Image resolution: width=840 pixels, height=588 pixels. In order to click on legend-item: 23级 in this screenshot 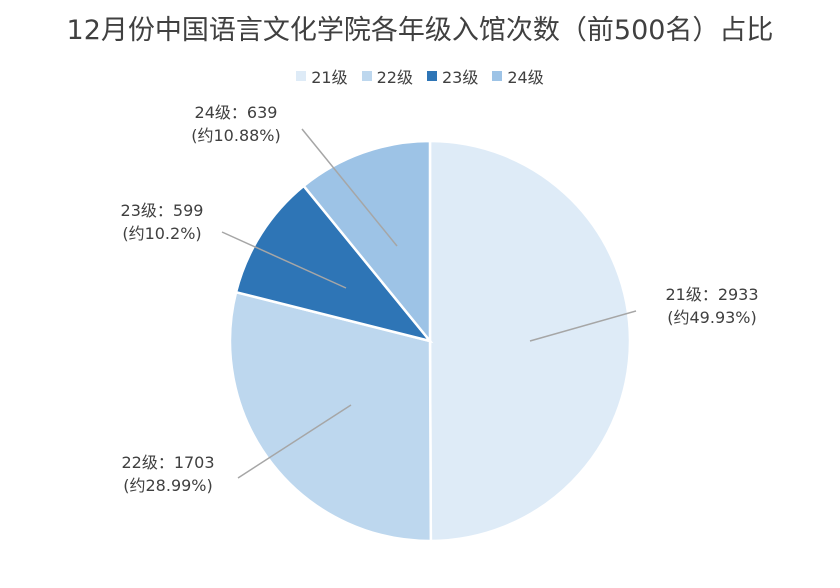, I will do `click(452, 76)`.